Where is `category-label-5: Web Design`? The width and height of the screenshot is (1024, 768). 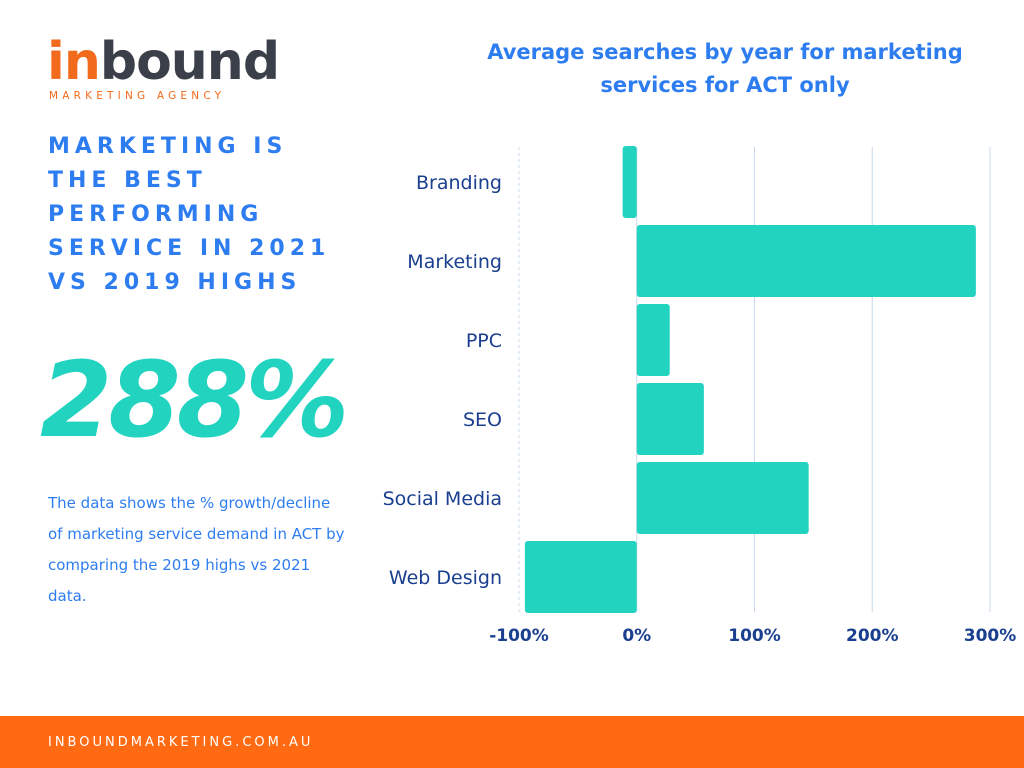 category-label-5: Web Design is located at coordinates (445, 578).